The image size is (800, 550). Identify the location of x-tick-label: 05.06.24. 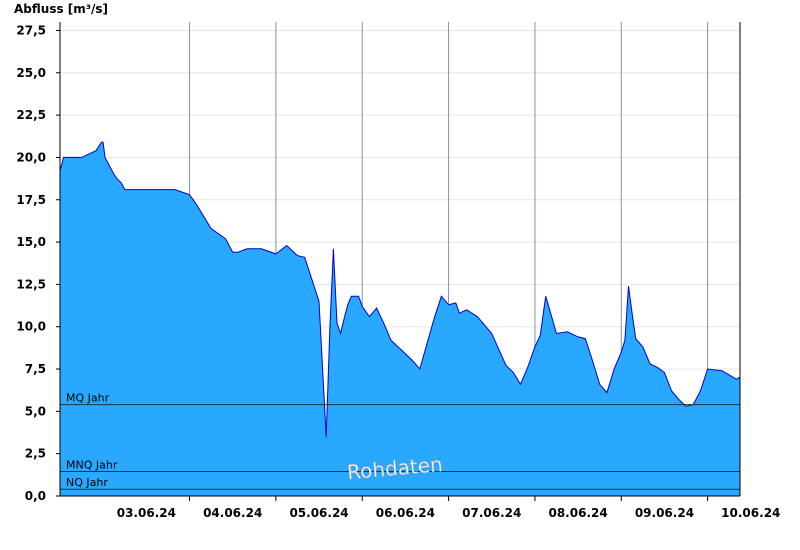
(318, 513).